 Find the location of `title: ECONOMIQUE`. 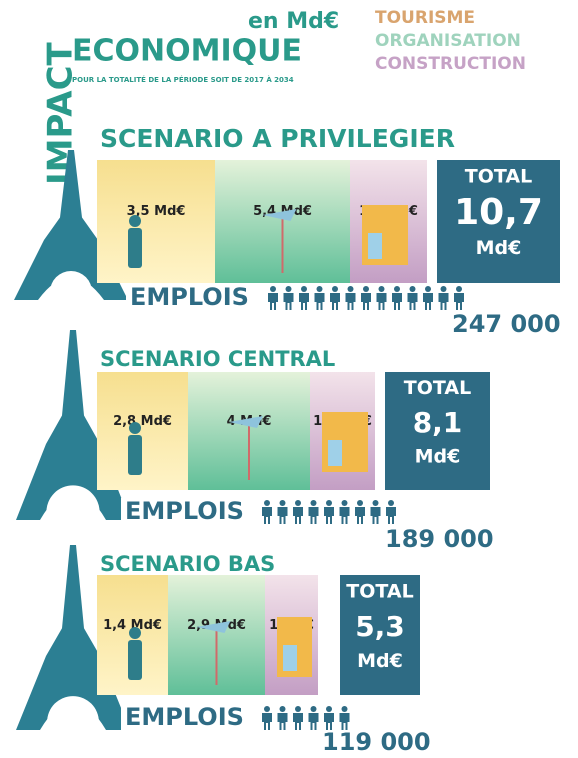

title: ECONOMIQUE is located at coordinates (187, 51).